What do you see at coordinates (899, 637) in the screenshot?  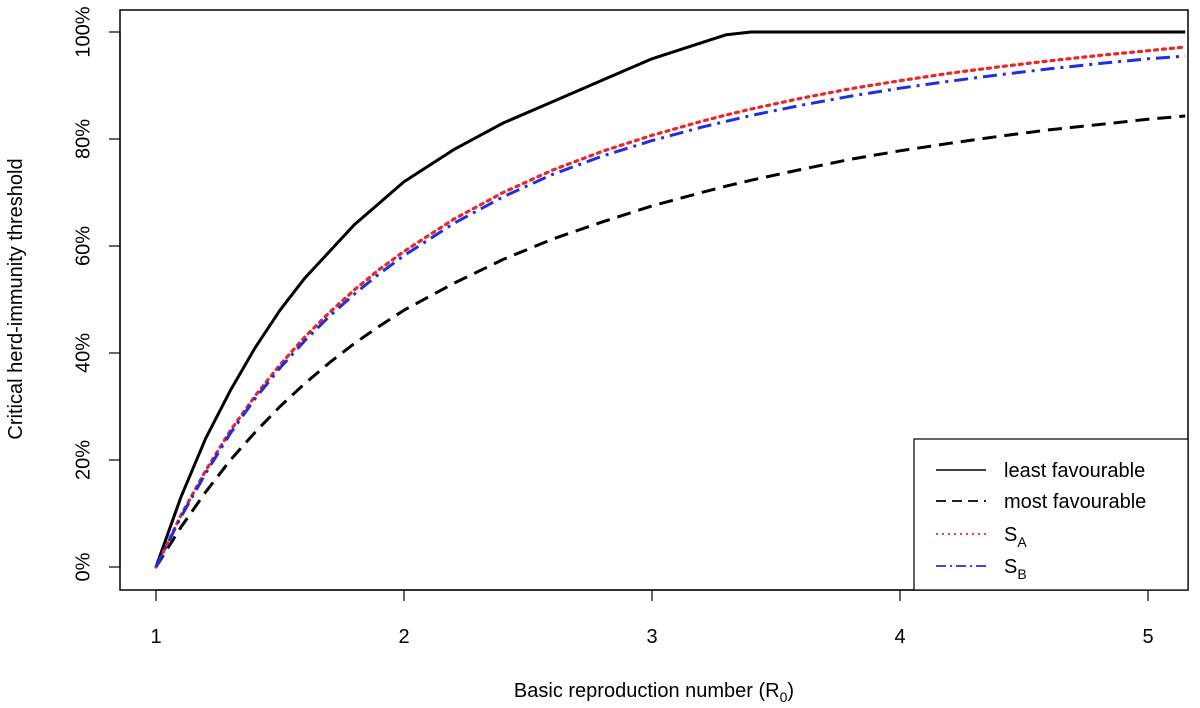 I see `x-tick-label: 4` at bounding box center [899, 637].